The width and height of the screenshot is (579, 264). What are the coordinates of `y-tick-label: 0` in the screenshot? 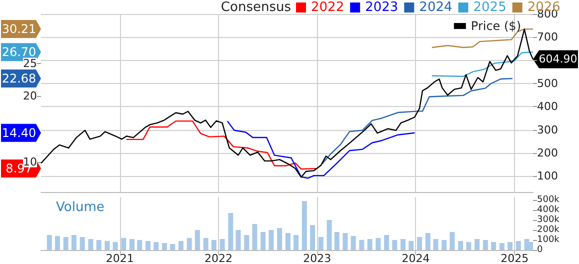 It's located at (540, 250).